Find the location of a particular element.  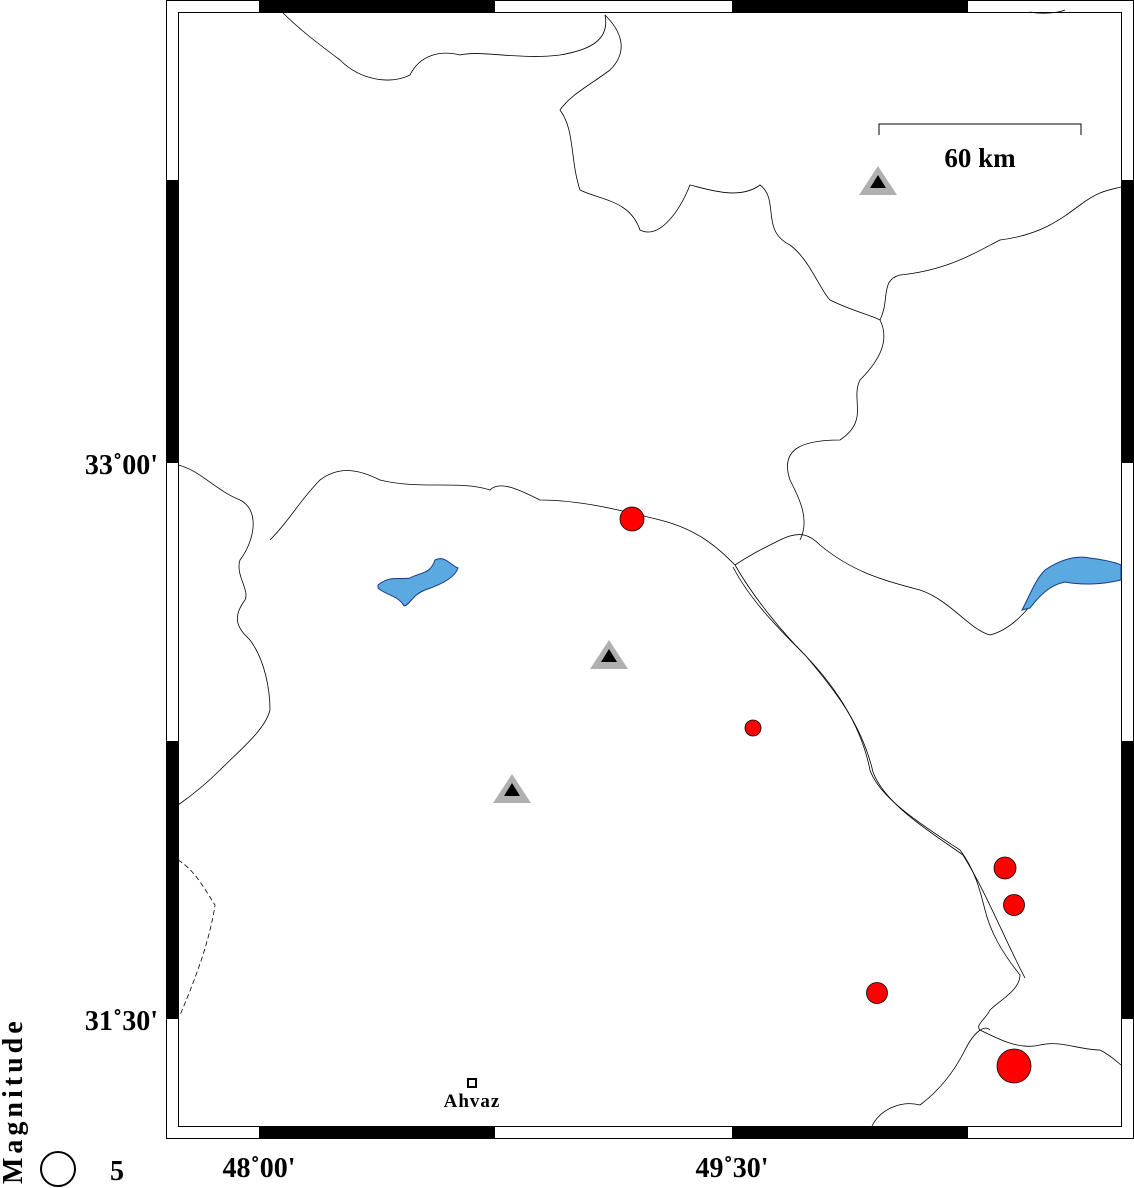

legend-entry-label: 5 is located at coordinates (117, 1171).